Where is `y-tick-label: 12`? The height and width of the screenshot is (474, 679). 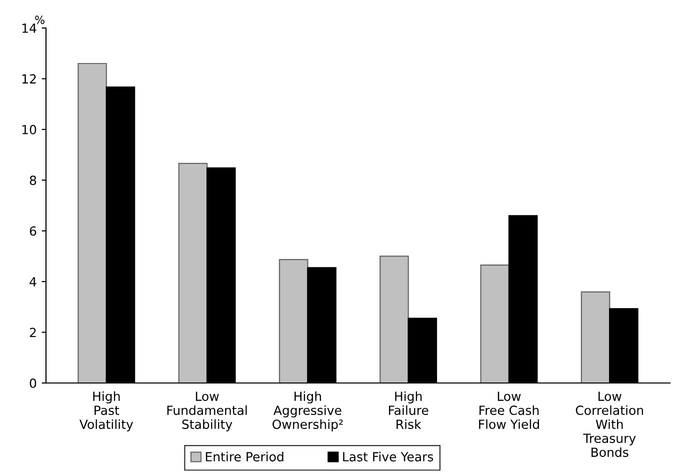 y-tick-label: 12 is located at coordinates (29, 79).